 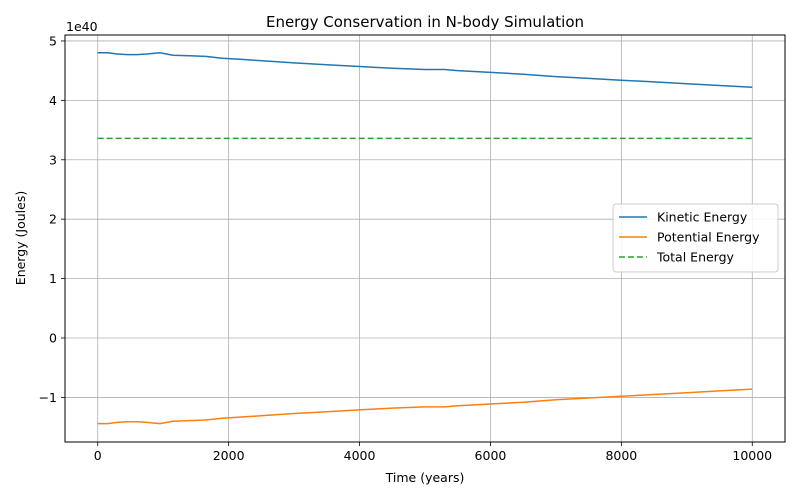 What do you see at coordinates (752, 455) in the screenshot?
I see `x-tick-label: 10000` at bounding box center [752, 455].